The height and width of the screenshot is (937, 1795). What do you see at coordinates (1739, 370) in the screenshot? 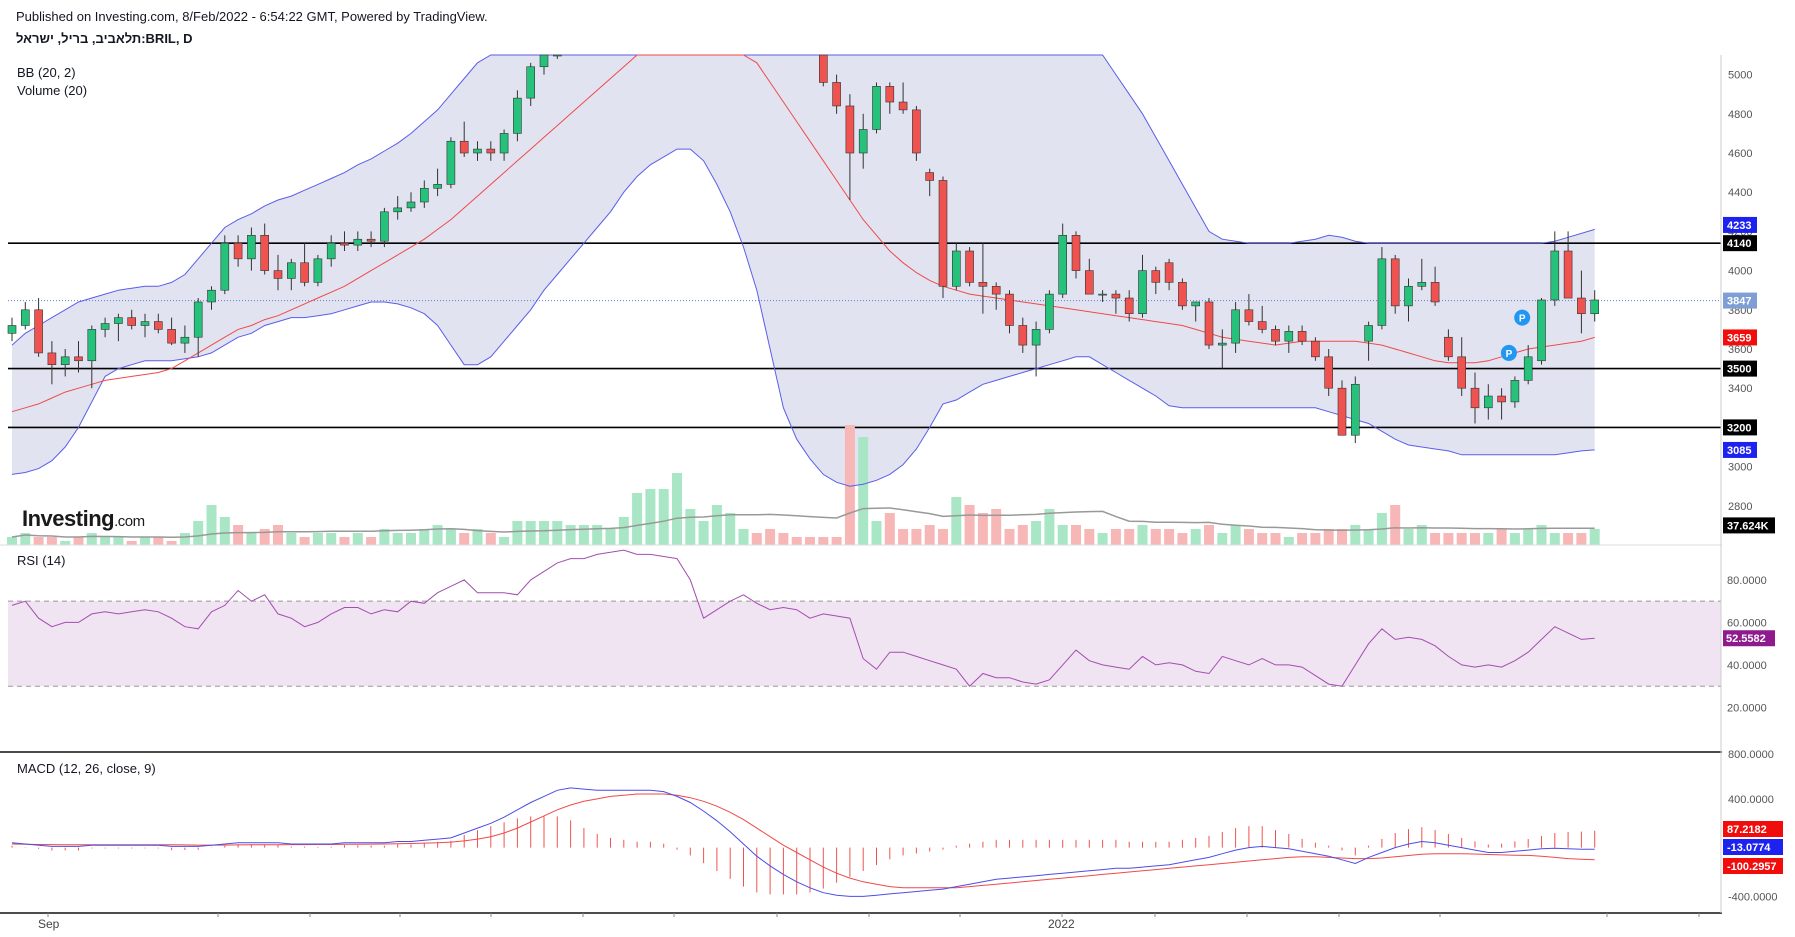
I see `price-label: 3500` at bounding box center [1739, 370].